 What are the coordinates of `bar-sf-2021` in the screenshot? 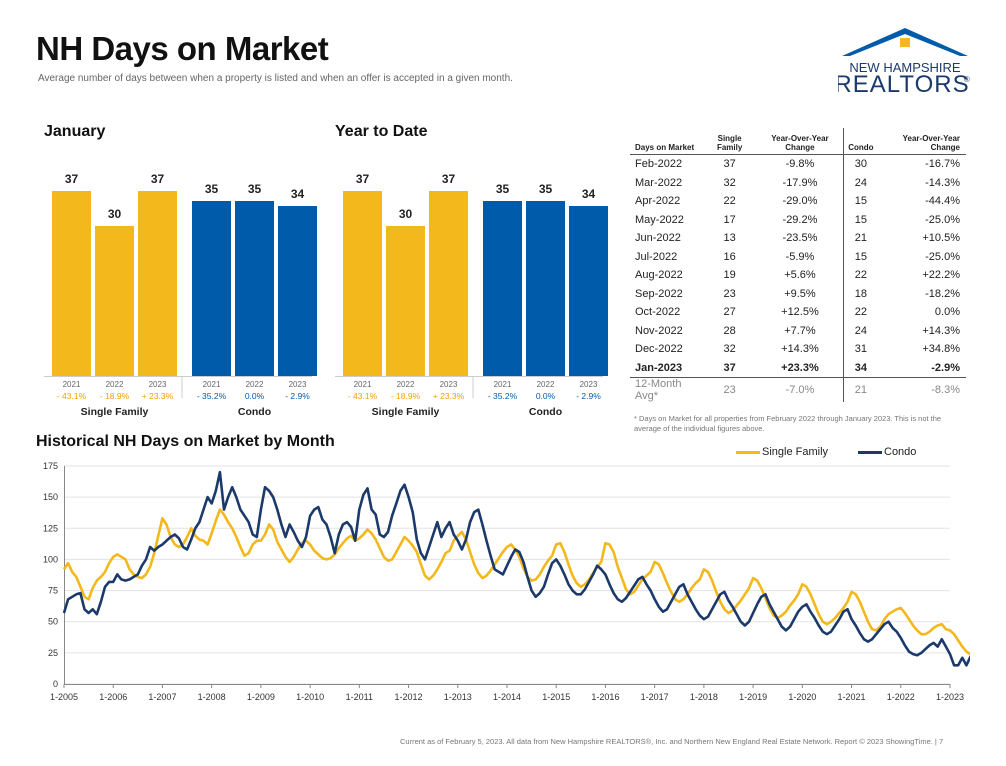 It's located at (362, 283).